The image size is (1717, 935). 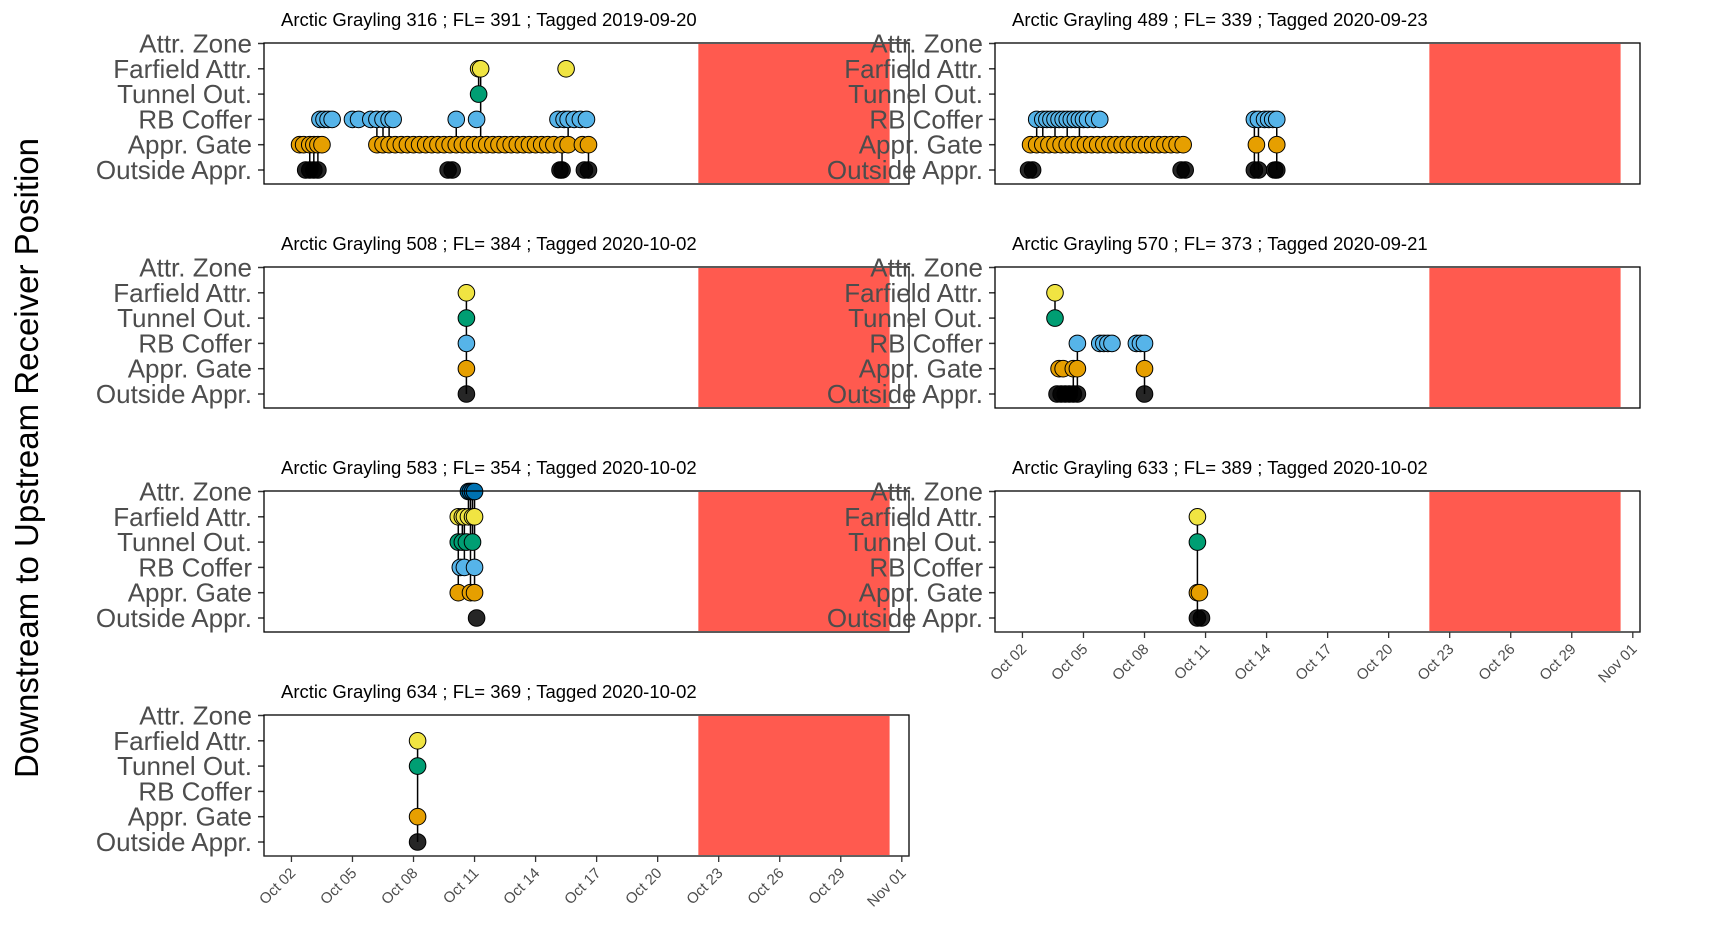 I want to click on x-tick-label: Oct 14, so click(x=1252, y=662).